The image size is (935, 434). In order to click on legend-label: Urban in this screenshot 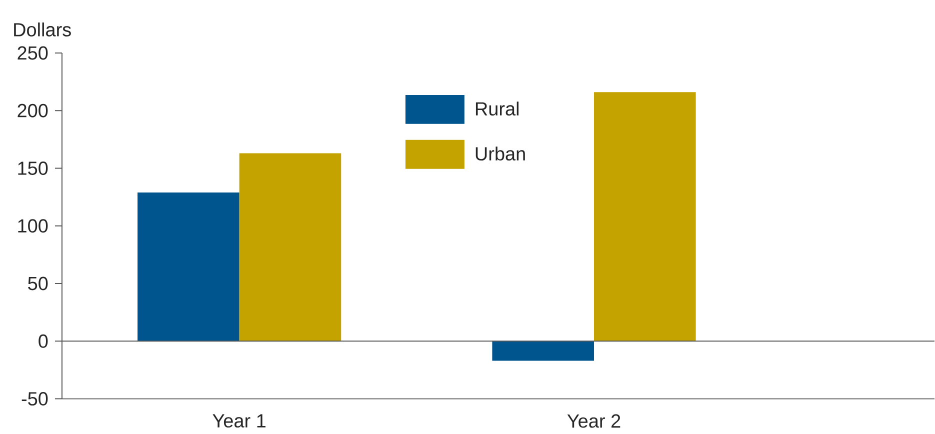, I will do `click(500, 153)`.